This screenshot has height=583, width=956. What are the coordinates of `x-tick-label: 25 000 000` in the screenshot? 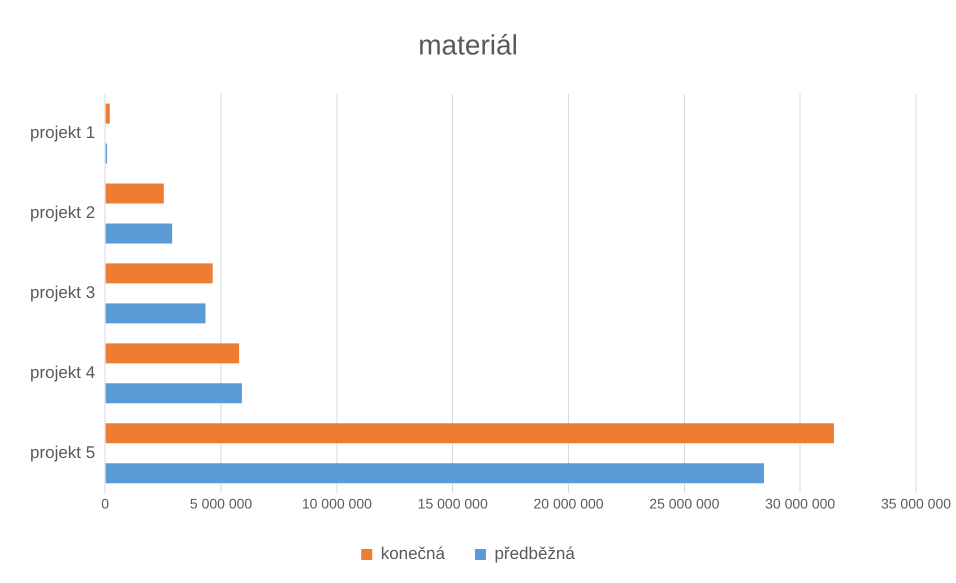 It's located at (684, 503).